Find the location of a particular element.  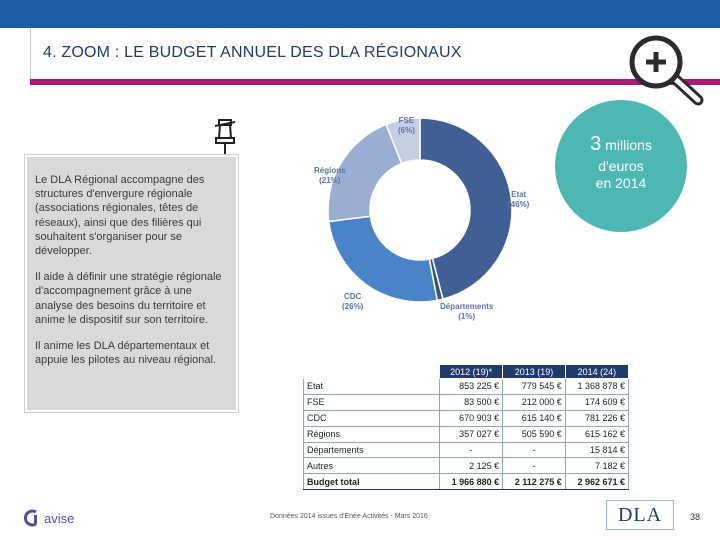

table-header-2012: 2012 (19)* is located at coordinates (471, 371).